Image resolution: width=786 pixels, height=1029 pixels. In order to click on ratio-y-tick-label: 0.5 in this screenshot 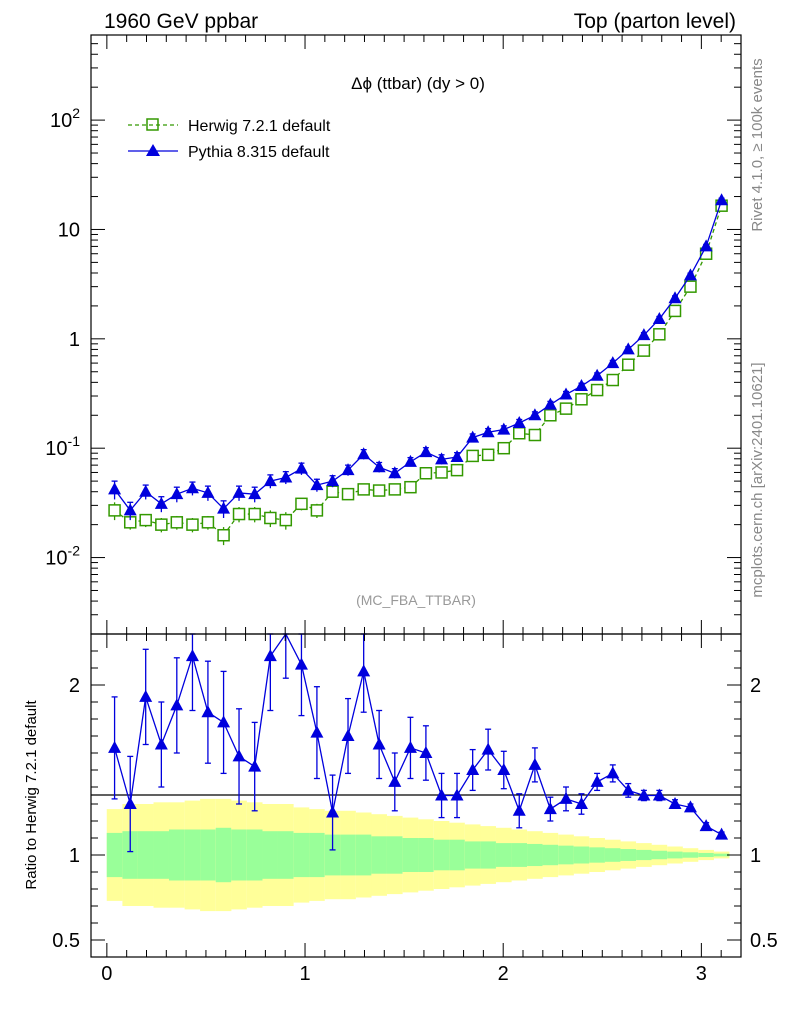, I will do `click(66, 941)`.